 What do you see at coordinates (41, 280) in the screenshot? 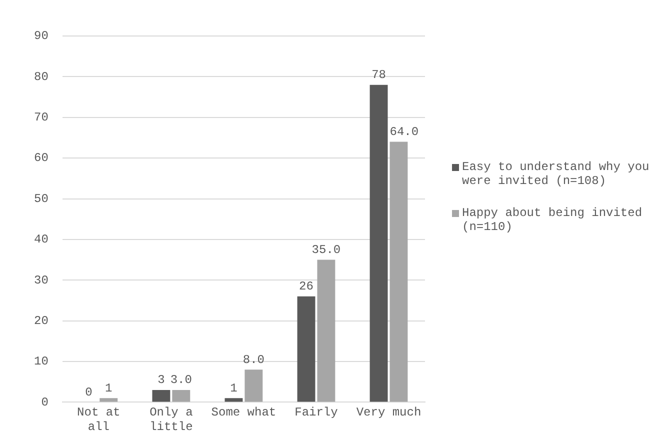
I see `y-tick-label: 30` at bounding box center [41, 280].